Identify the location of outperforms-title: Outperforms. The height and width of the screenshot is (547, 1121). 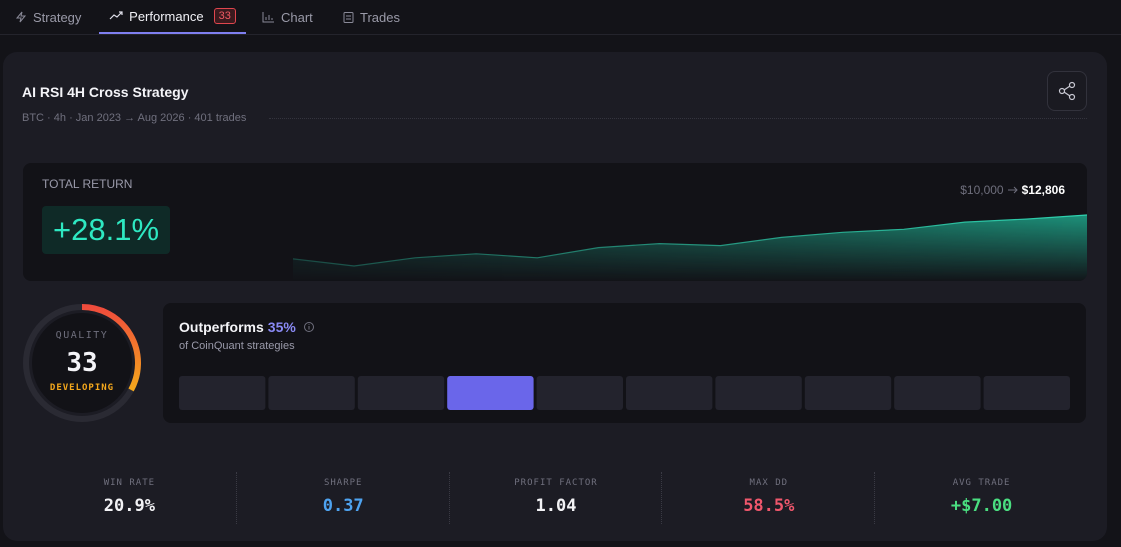
(221, 327).